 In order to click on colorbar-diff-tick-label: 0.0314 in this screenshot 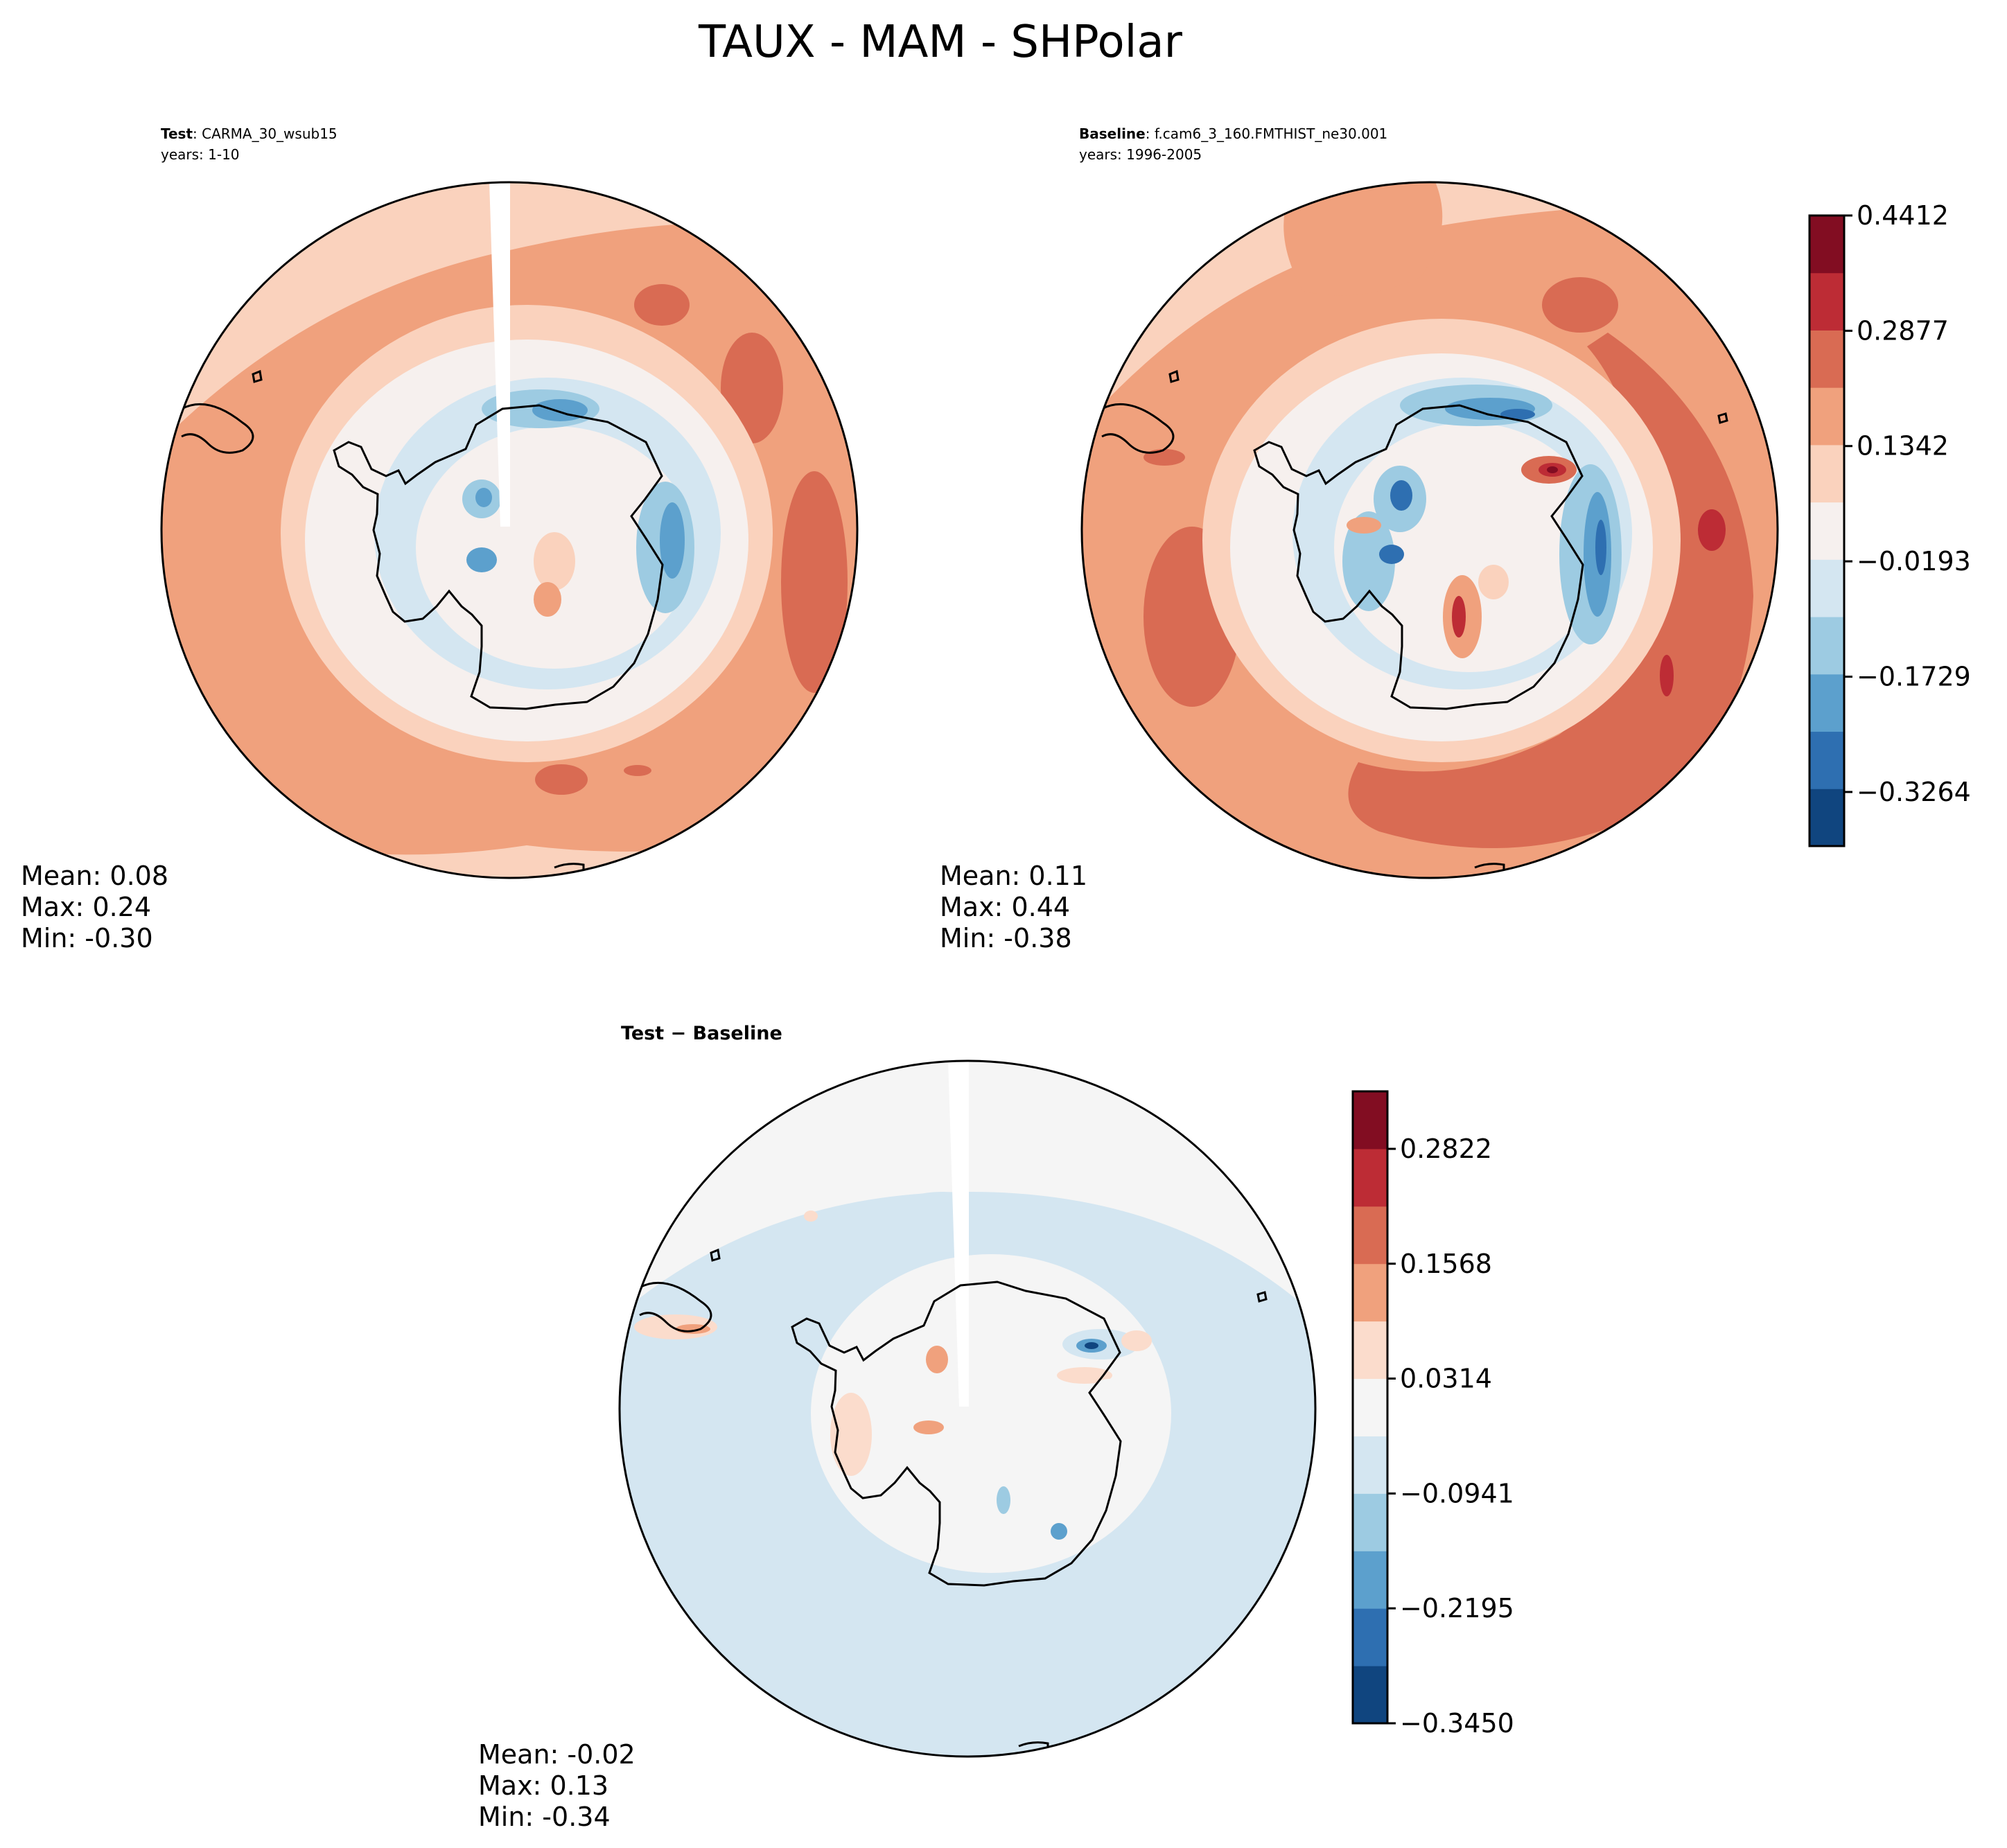, I will do `click(1446, 1378)`.